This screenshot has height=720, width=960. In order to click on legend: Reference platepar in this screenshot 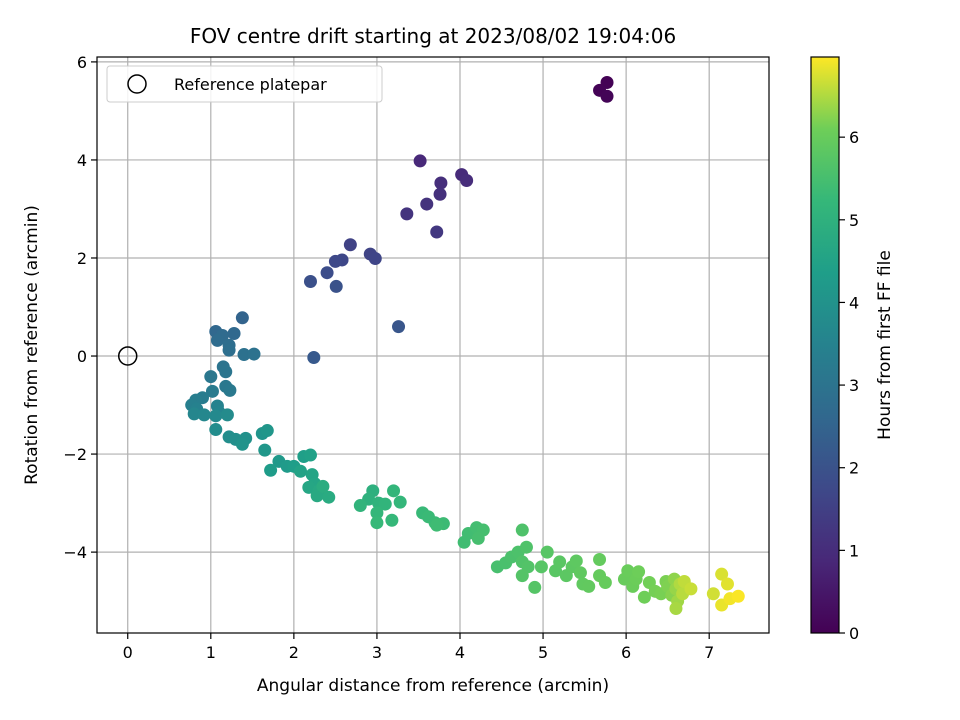, I will do `click(244, 84)`.